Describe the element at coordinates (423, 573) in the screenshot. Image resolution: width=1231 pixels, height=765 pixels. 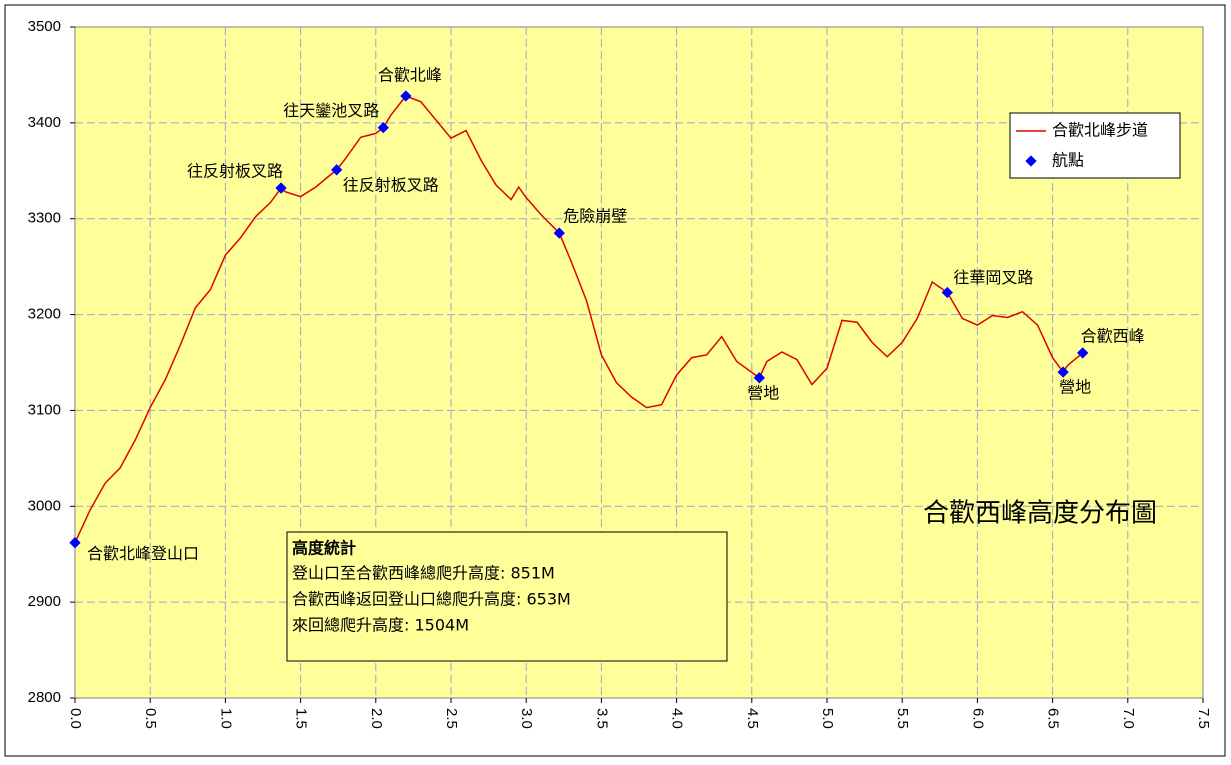
I see `stats-line: 登山口至合歡西峰總爬升高度: 851M` at that location.